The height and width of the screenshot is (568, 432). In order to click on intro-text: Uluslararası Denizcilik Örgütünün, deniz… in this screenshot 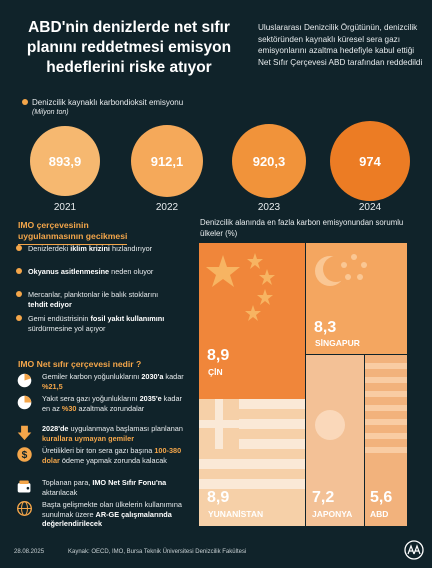, I will do `click(340, 45)`.